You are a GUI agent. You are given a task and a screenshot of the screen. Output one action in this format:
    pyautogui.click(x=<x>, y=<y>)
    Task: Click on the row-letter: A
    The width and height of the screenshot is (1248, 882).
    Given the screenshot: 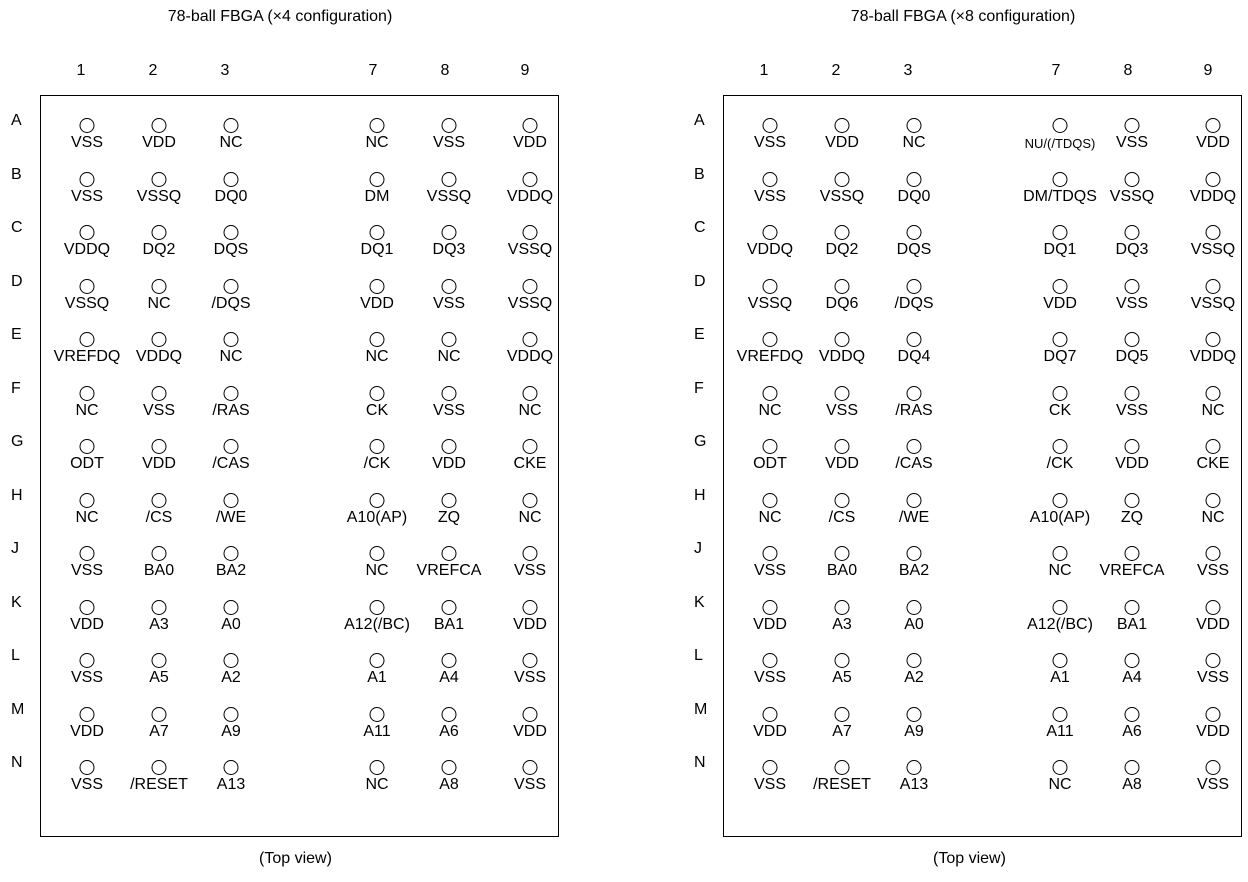 What is the action you would take?
    pyautogui.click(x=699, y=120)
    